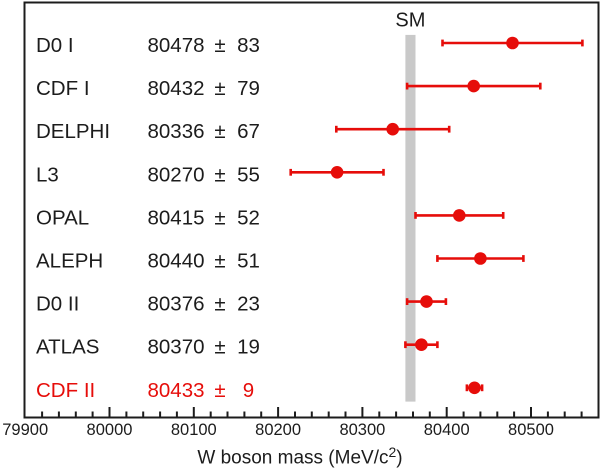 The height and width of the screenshot is (474, 600). What do you see at coordinates (410, 21) in the screenshot?
I see `svg-text: SM` at bounding box center [410, 21].